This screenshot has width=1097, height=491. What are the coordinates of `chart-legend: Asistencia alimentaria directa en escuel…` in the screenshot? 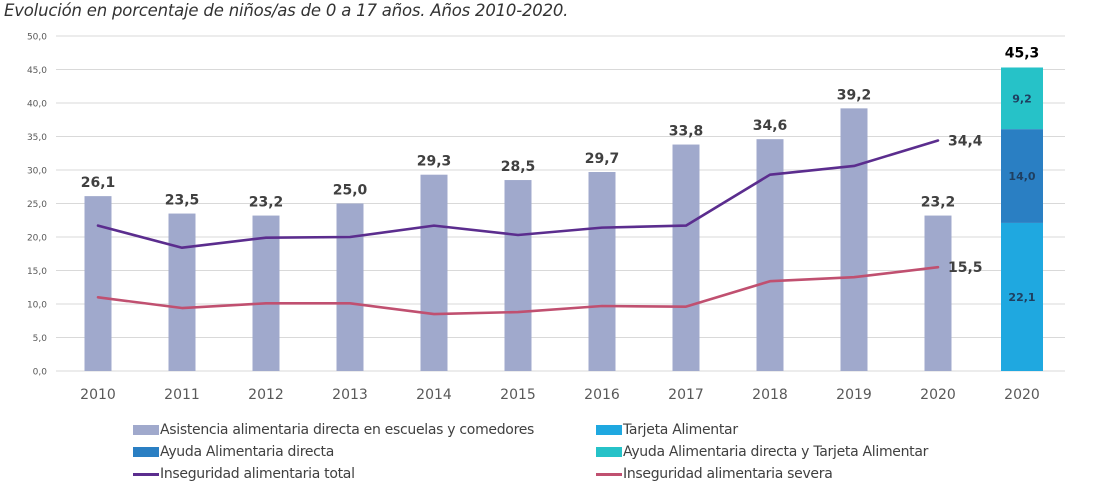 It's located at (548, 455).